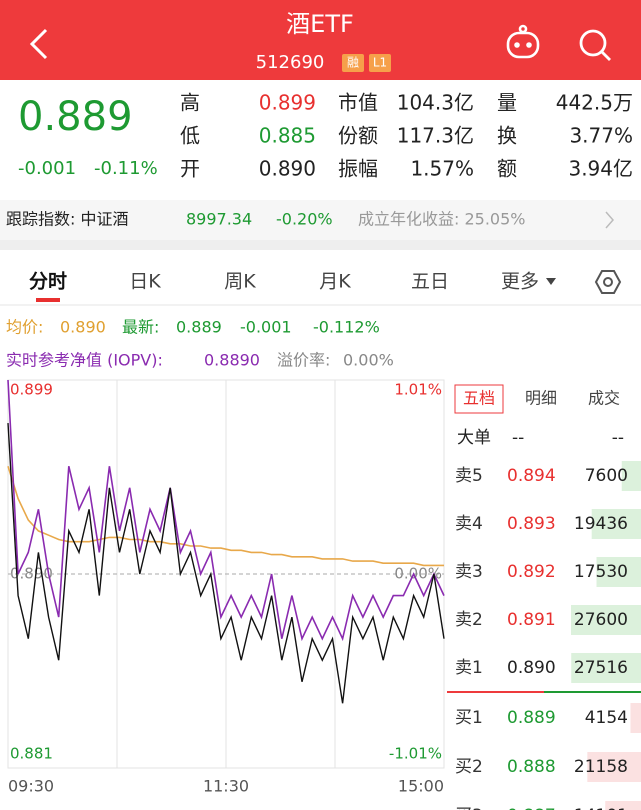 This screenshot has width=641, height=810. Describe the element at coordinates (531, 767) in the screenshot. I see `book-price: 0.888` at that location.